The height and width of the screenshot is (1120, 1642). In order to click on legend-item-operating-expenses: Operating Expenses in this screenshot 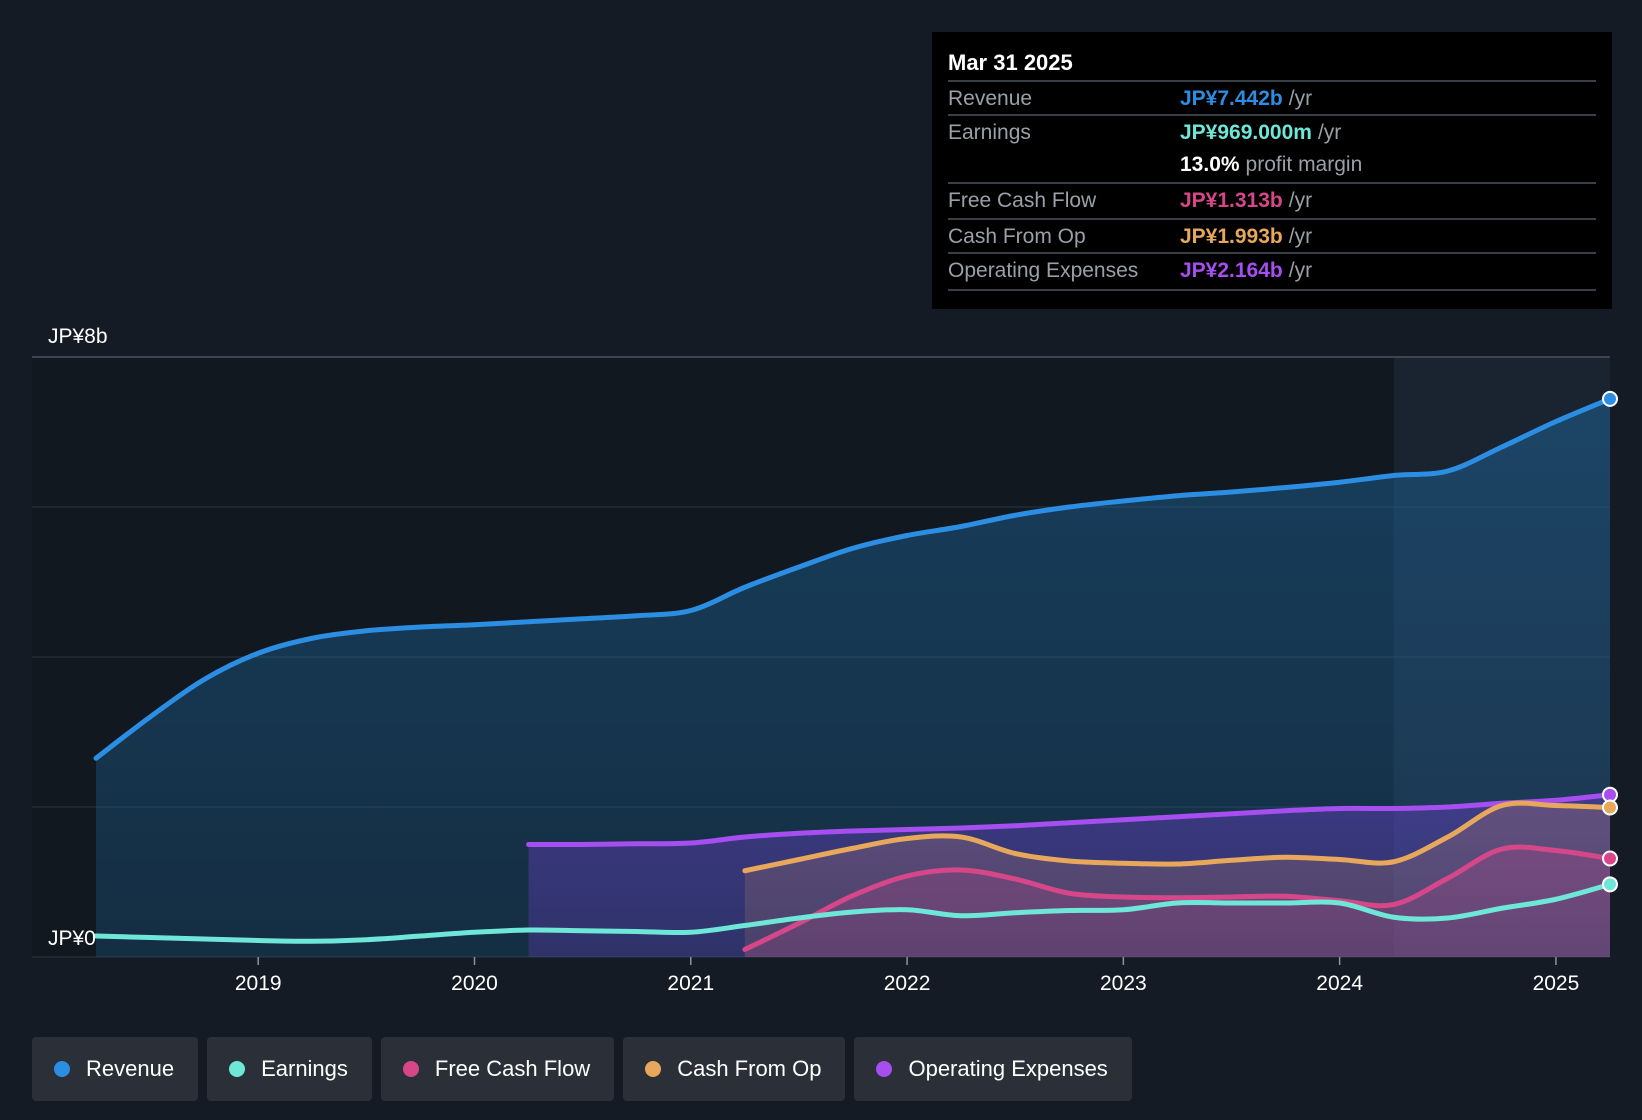, I will do `click(993, 1069)`.